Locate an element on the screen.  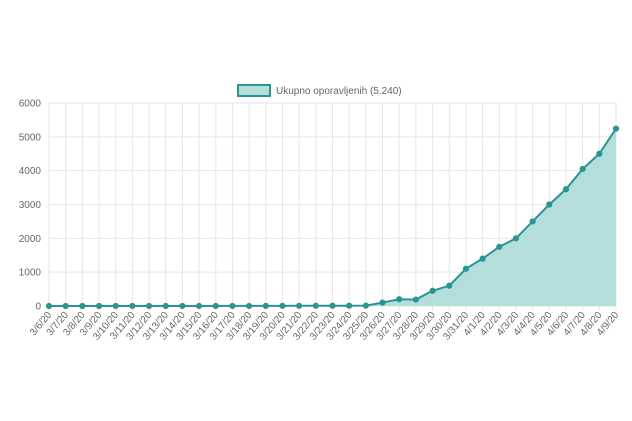
y-tick-label: 2000 is located at coordinates (30, 239).